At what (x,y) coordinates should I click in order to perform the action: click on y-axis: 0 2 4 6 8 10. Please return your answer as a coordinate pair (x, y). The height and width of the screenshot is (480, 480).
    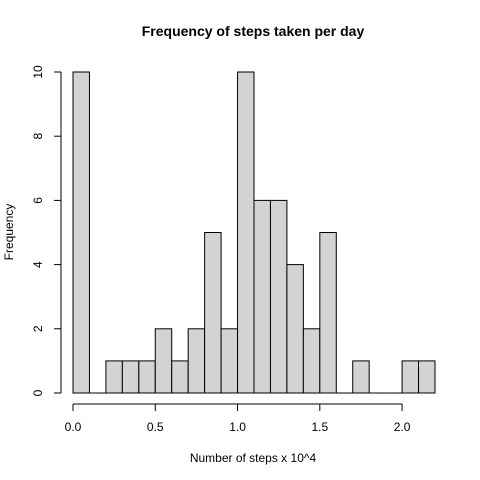
    Looking at the image, I should click on (46, 230).